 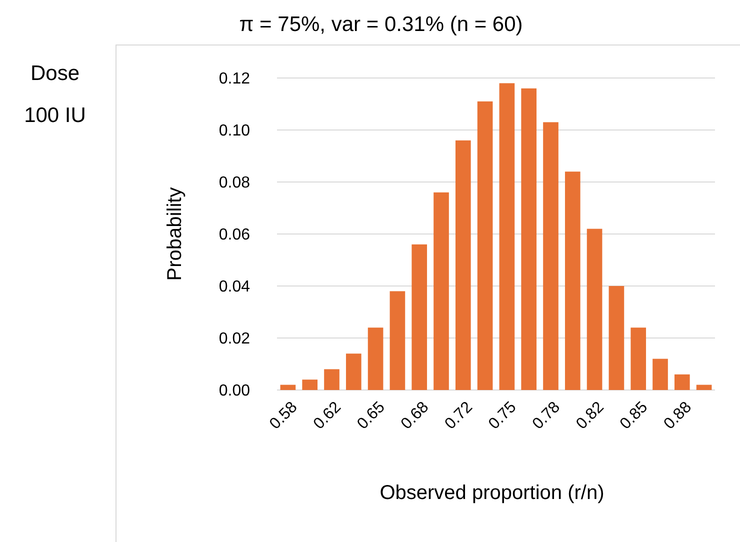 What do you see at coordinates (283, 415) in the screenshot?
I see `x-tick-label: 0.58` at bounding box center [283, 415].